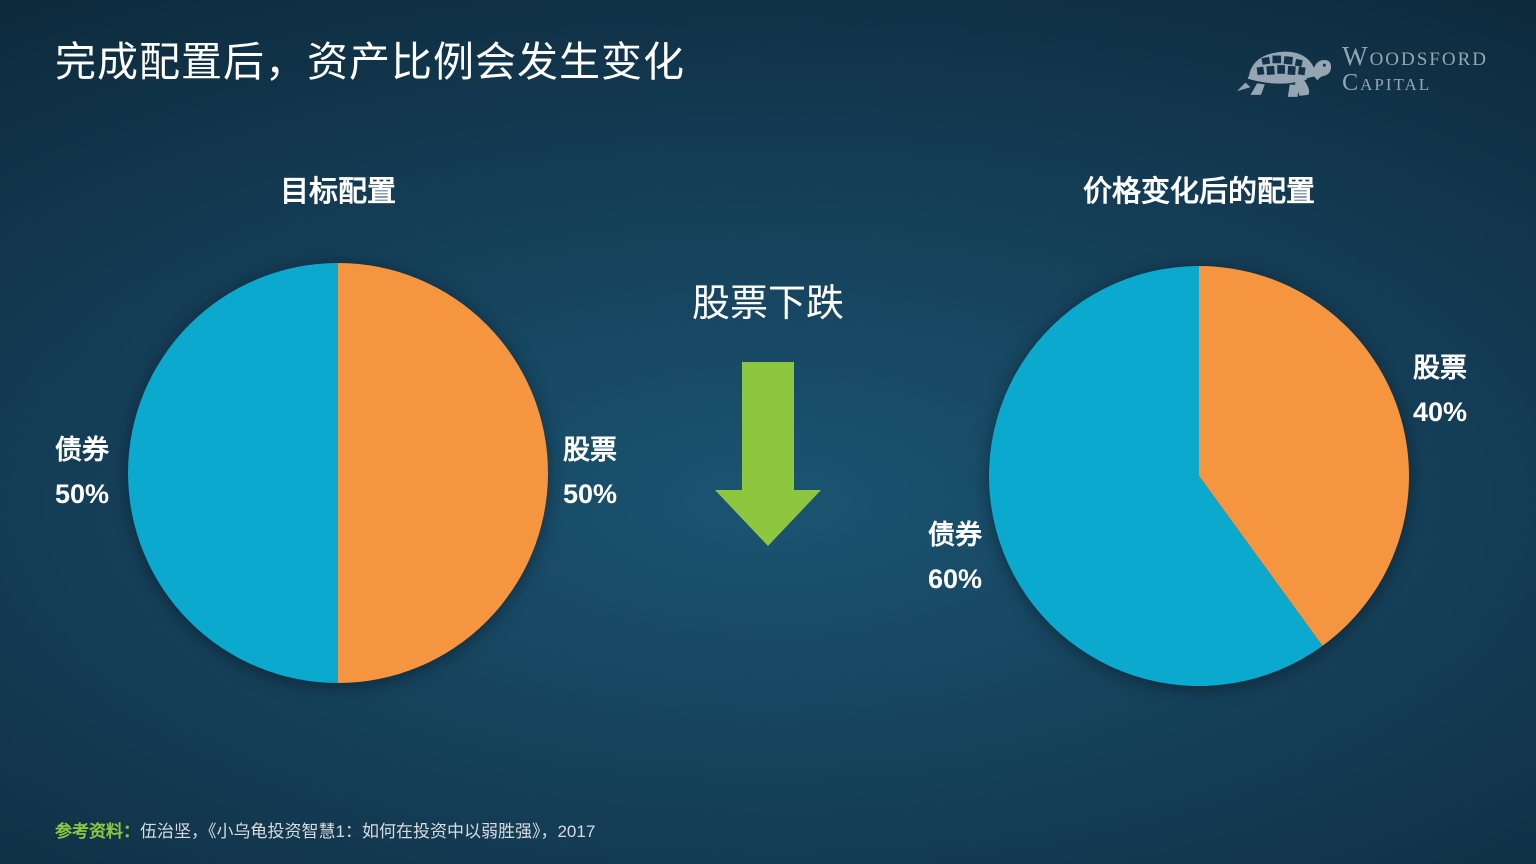 The image size is (1536, 864). Describe the element at coordinates (337, 192) in the screenshot. I see `left-chart-title: 目标配置` at that location.